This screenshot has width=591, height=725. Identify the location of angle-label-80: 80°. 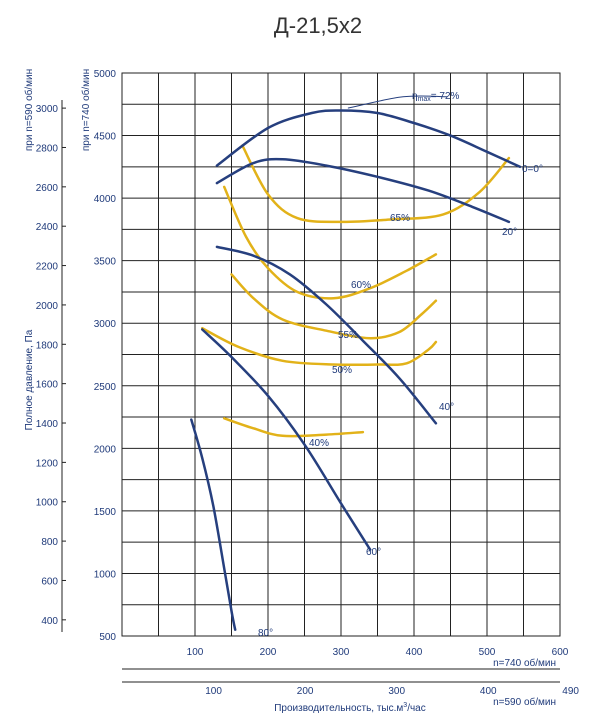
(265, 633).